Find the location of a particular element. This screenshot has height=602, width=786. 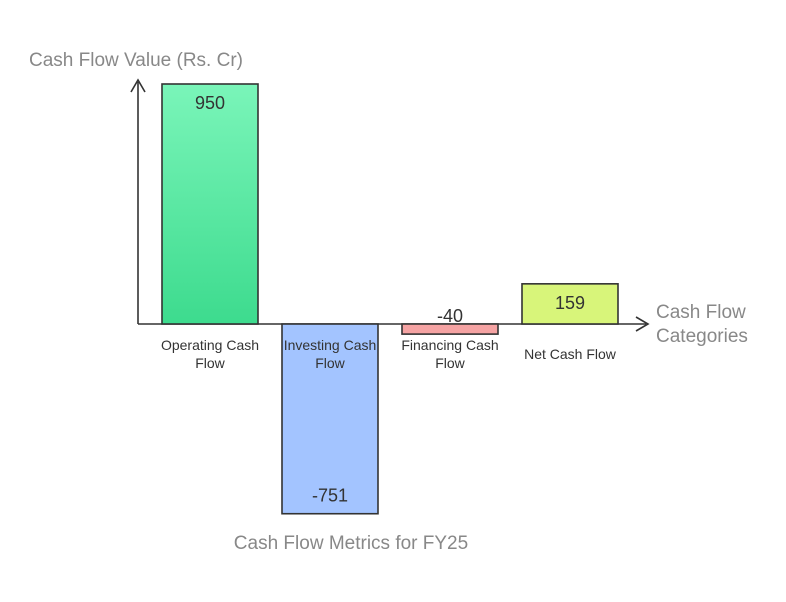

category-label-3-line2: Flow is located at coordinates (450, 363).